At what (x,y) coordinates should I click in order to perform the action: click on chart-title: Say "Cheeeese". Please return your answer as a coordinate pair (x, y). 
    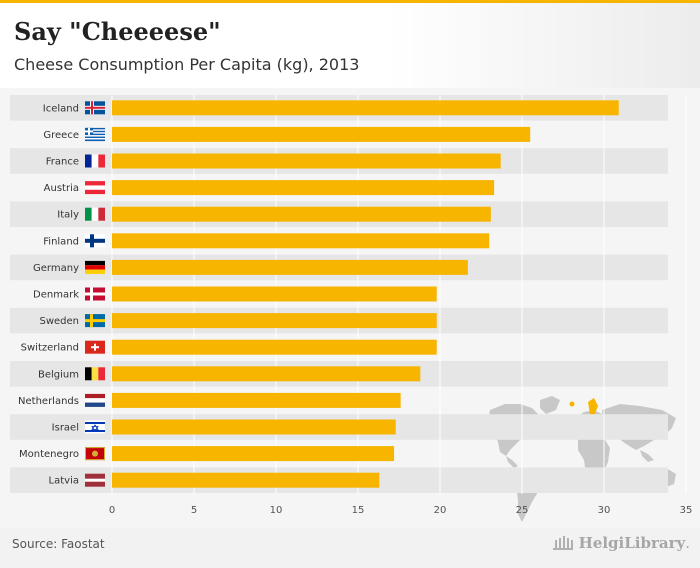
    Looking at the image, I should click on (117, 31).